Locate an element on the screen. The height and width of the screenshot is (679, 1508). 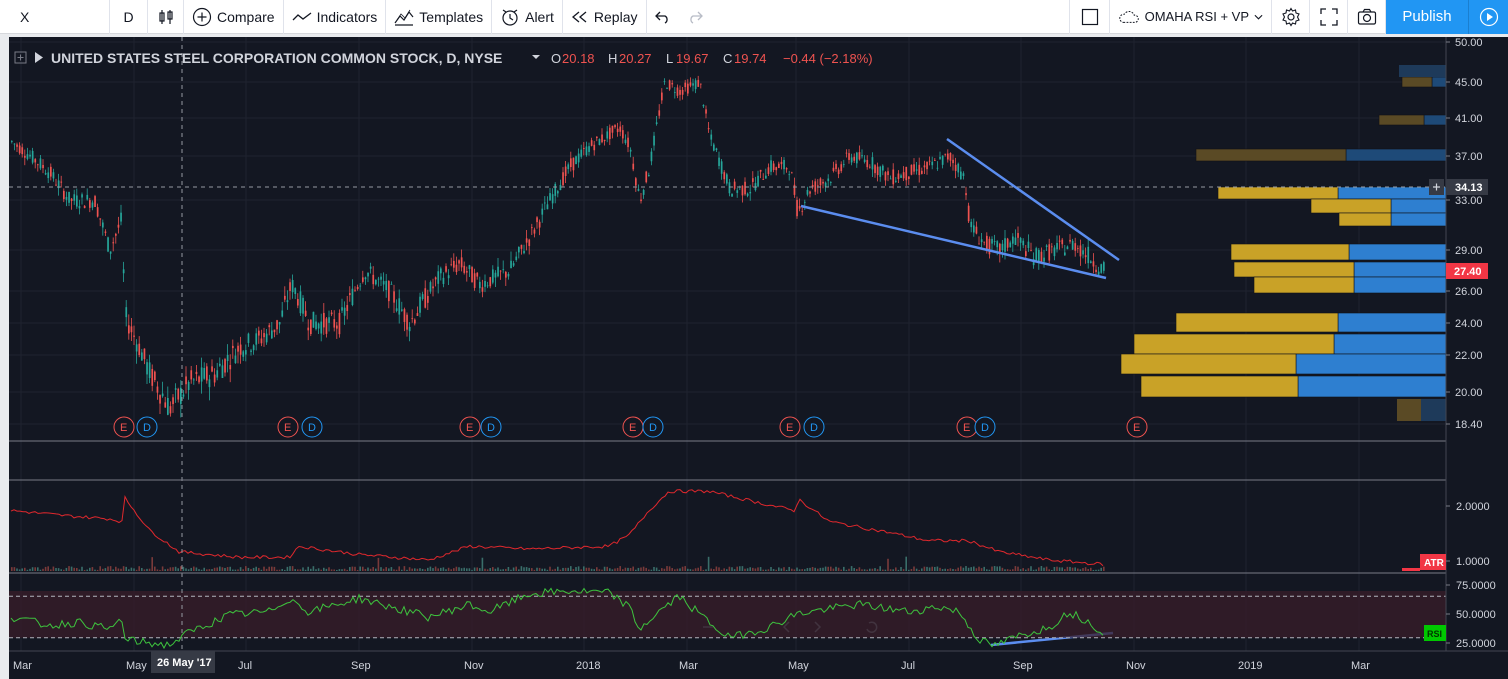
reset-chart-icon is located at coordinates (872, 627).